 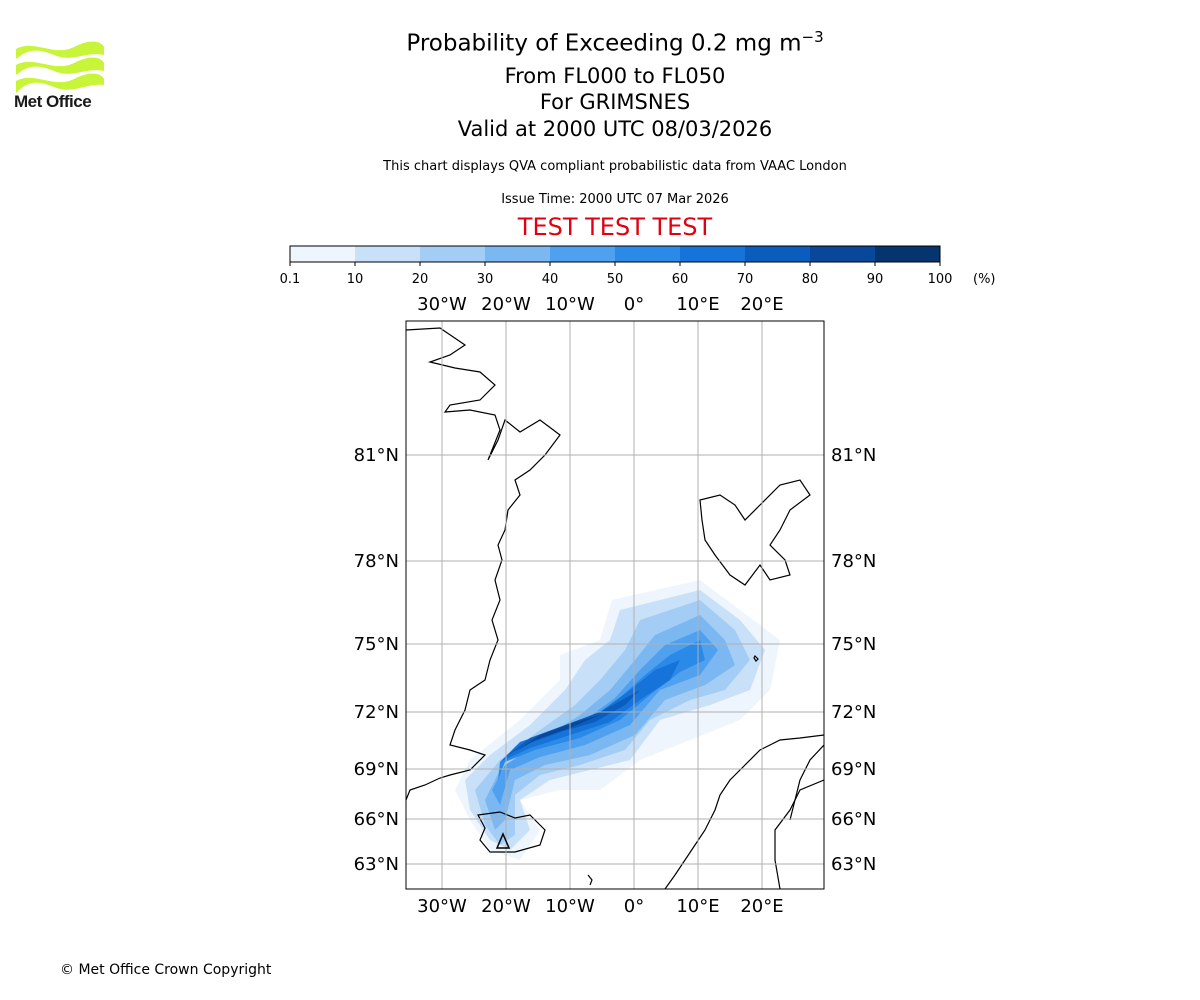 What do you see at coordinates (53, 101) in the screenshot?
I see `met-office-logo-text: Met Office` at bounding box center [53, 101].